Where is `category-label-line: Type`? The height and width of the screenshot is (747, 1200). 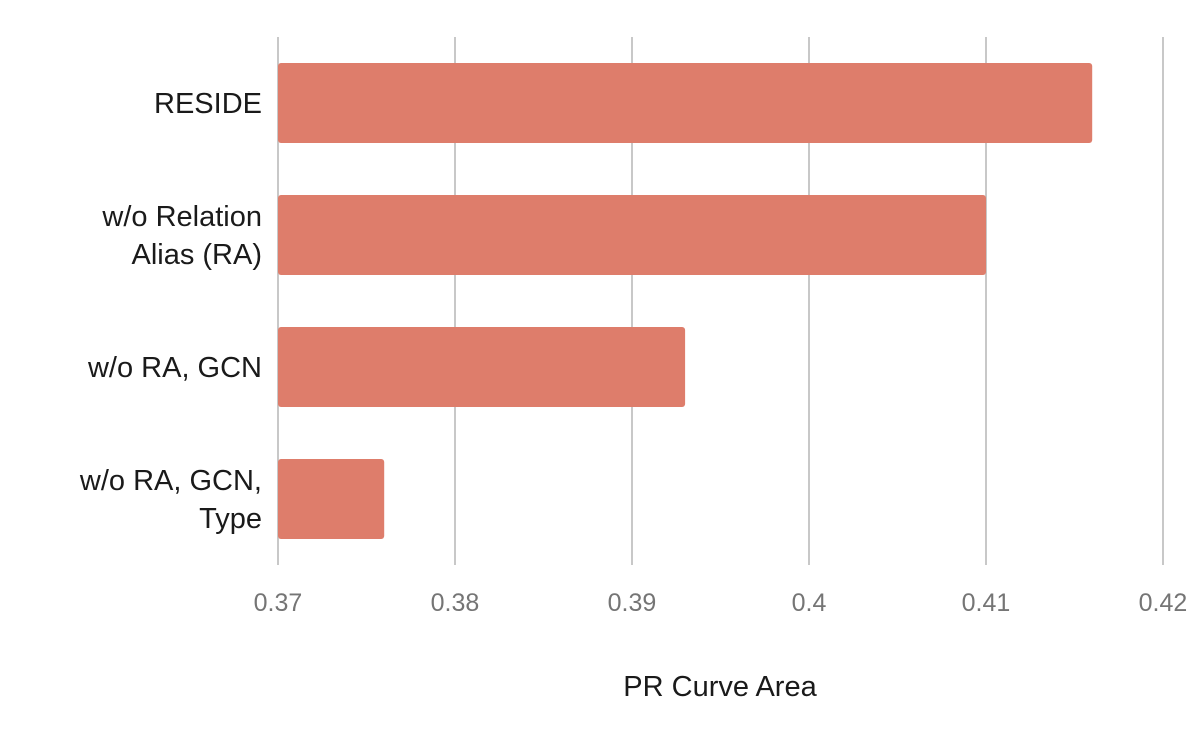
category-label-line: Type is located at coordinates (230, 519).